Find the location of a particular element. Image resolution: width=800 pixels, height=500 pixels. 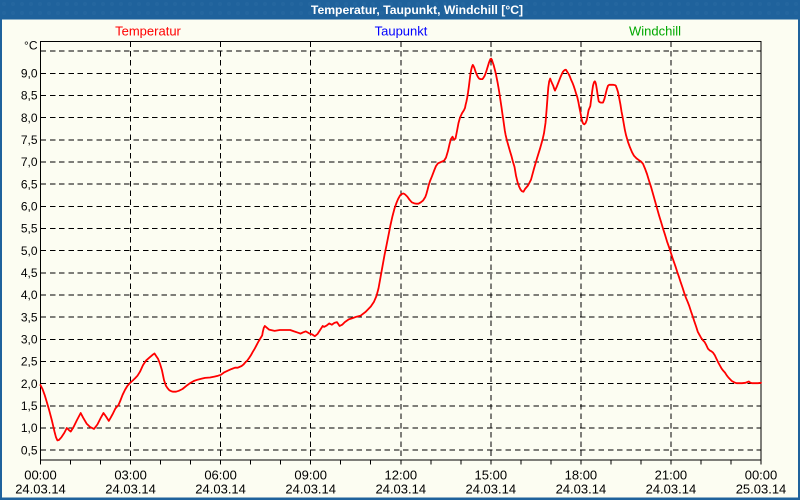

svg-text:Temperatur, Taupunkt, Windchil: Temperatur, Taupunkt, Windchill [°C] is located at coordinates (417, 10).